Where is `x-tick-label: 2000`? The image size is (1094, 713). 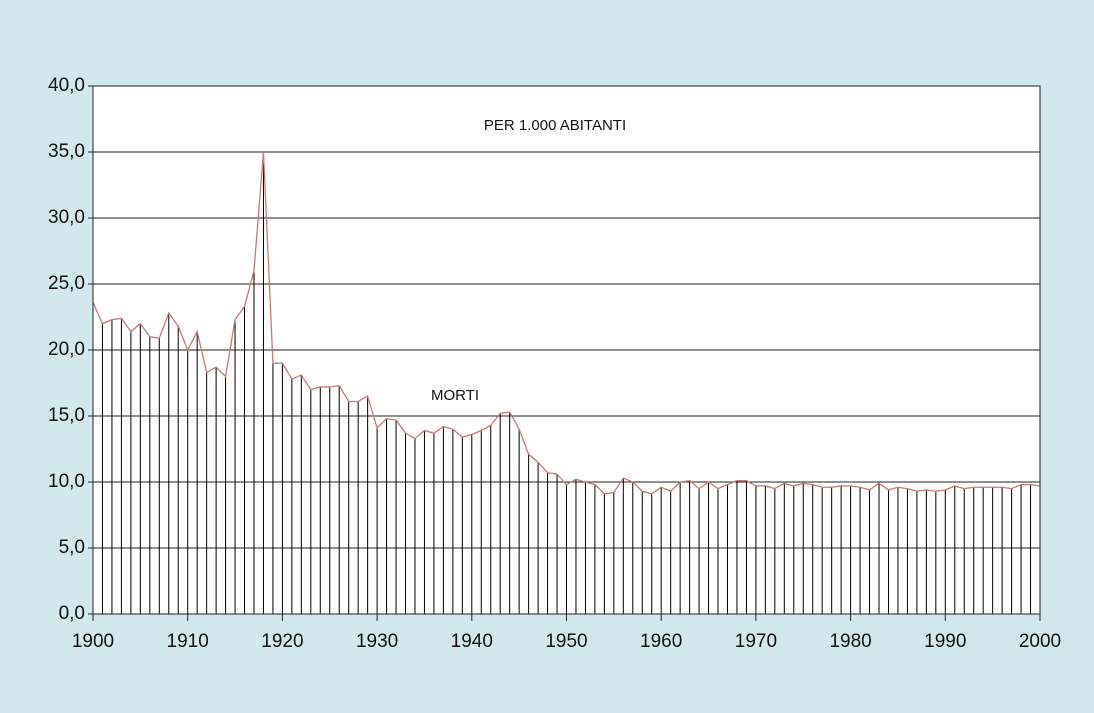 x-tick-label: 2000 is located at coordinates (1040, 641).